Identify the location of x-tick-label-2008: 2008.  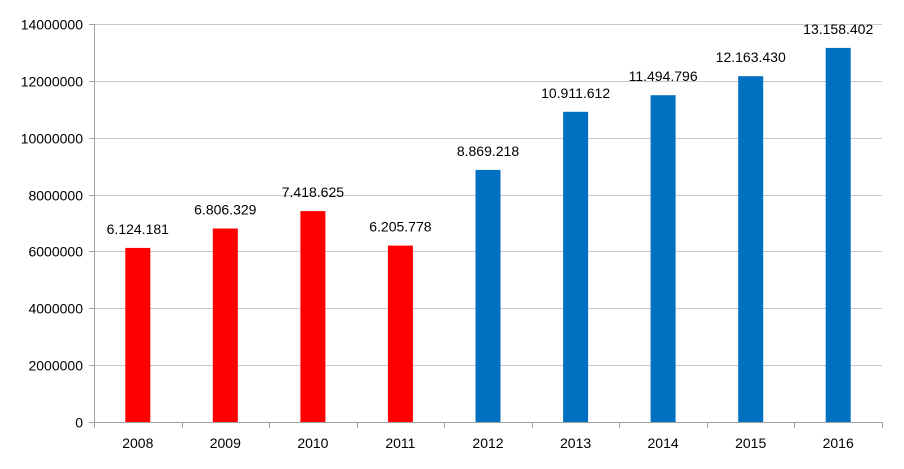
(137, 443).